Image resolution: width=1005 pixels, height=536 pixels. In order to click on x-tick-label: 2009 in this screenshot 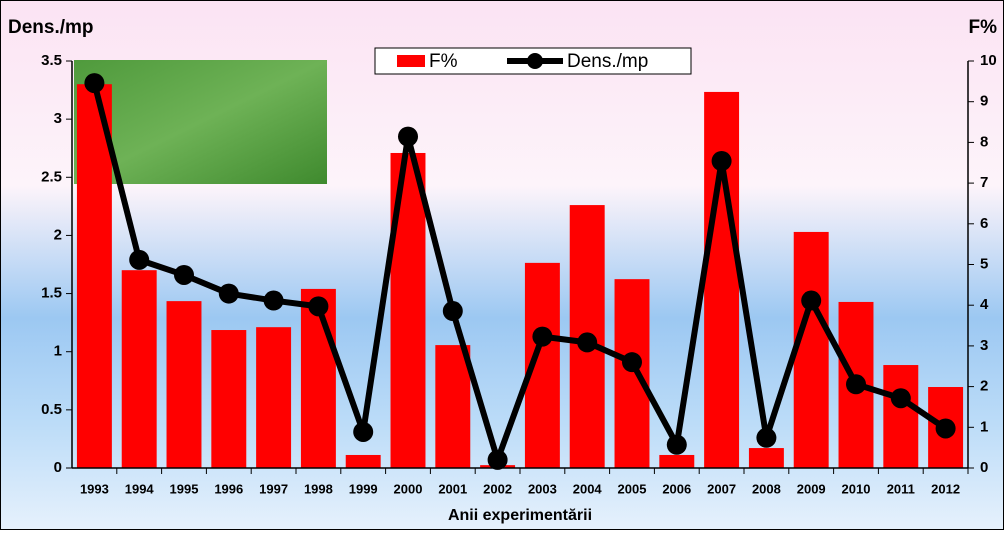, I will do `click(811, 488)`.